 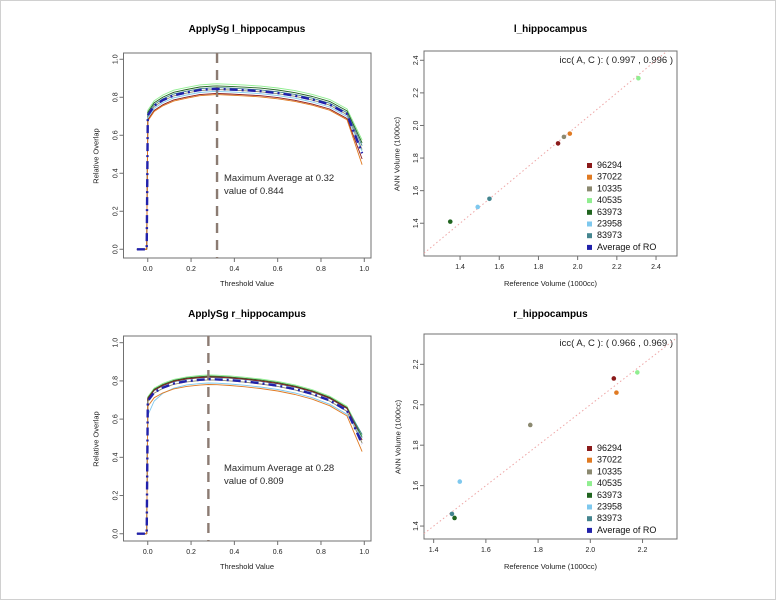 I want to click on chart-title: l_hippocampus, so click(x=550, y=29).